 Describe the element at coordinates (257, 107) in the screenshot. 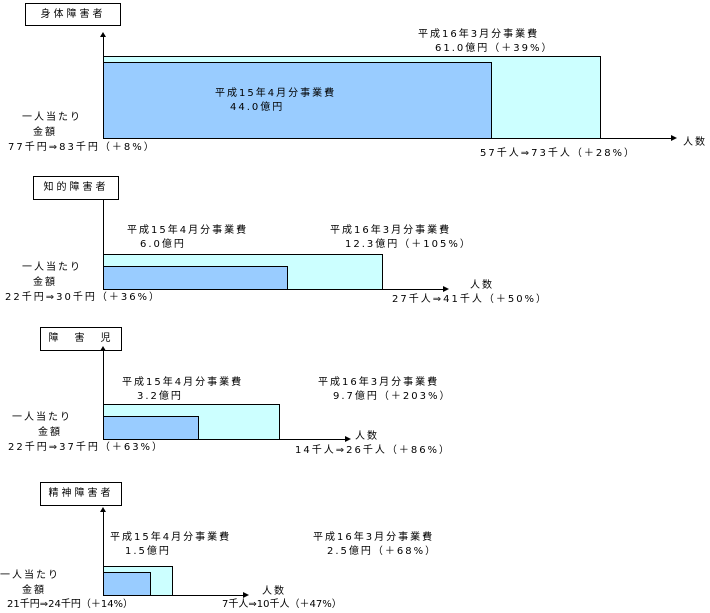

I see `before-value: 44.0億円` at that location.